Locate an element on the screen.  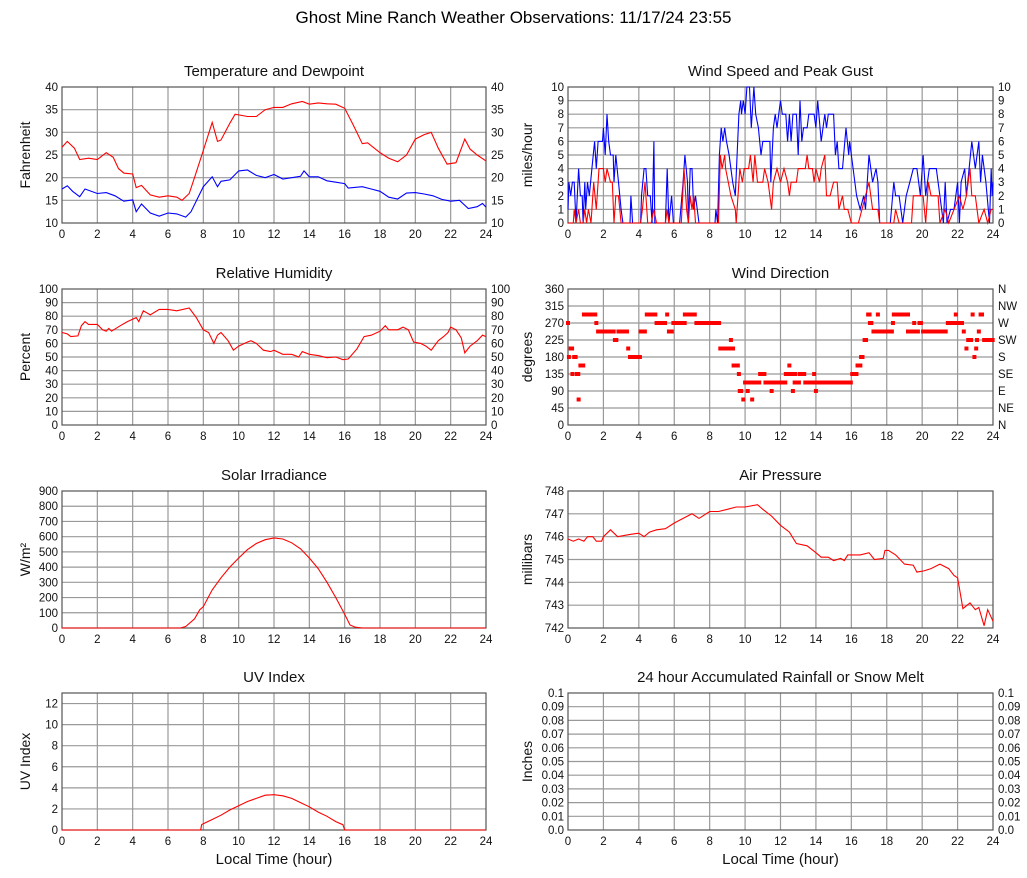
y-tick-label: 600 is located at coordinates (48, 538).